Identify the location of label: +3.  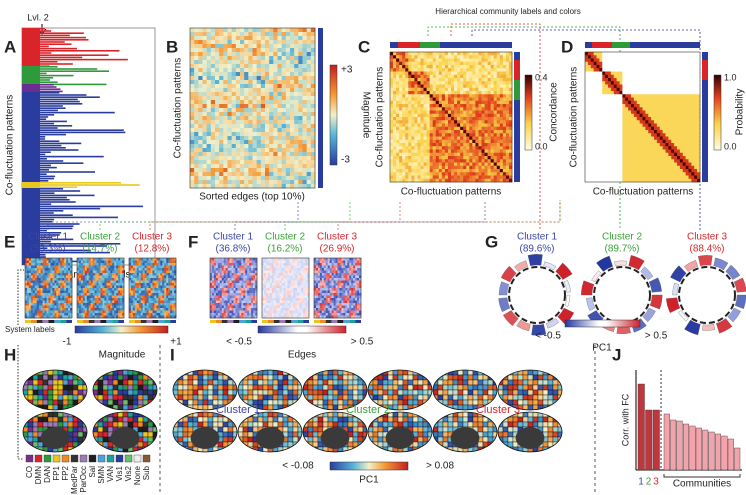
(347, 70).